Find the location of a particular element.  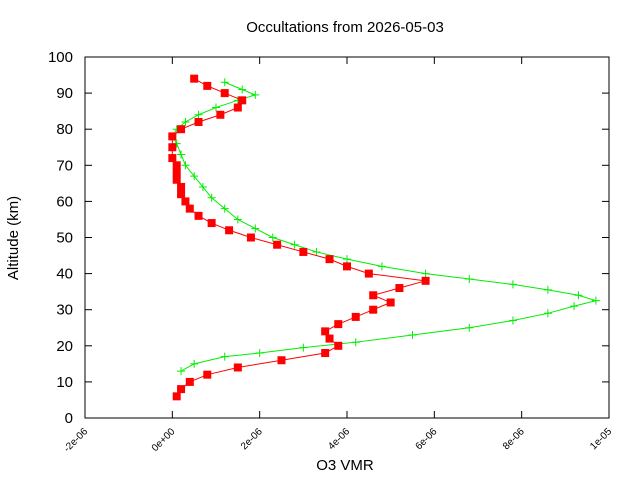

y-tick-label: 50 is located at coordinates (64, 238).